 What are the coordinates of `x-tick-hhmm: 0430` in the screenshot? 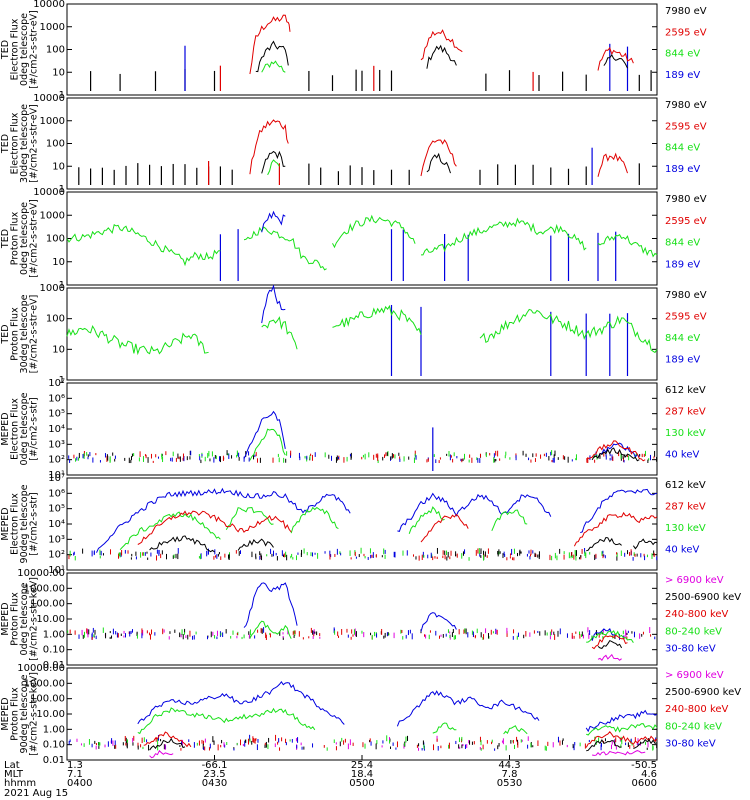 It's located at (214, 783).